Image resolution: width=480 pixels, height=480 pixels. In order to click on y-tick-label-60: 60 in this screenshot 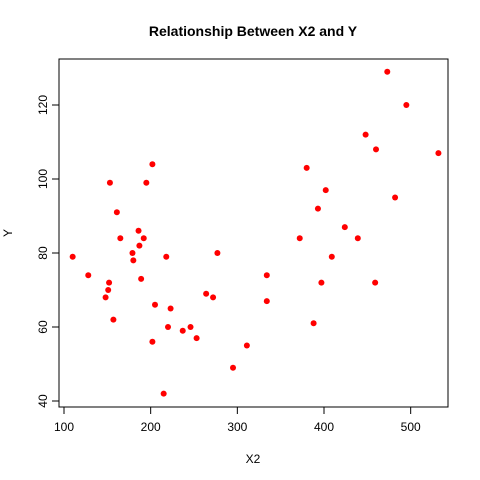, I will do `click(43, 327)`.